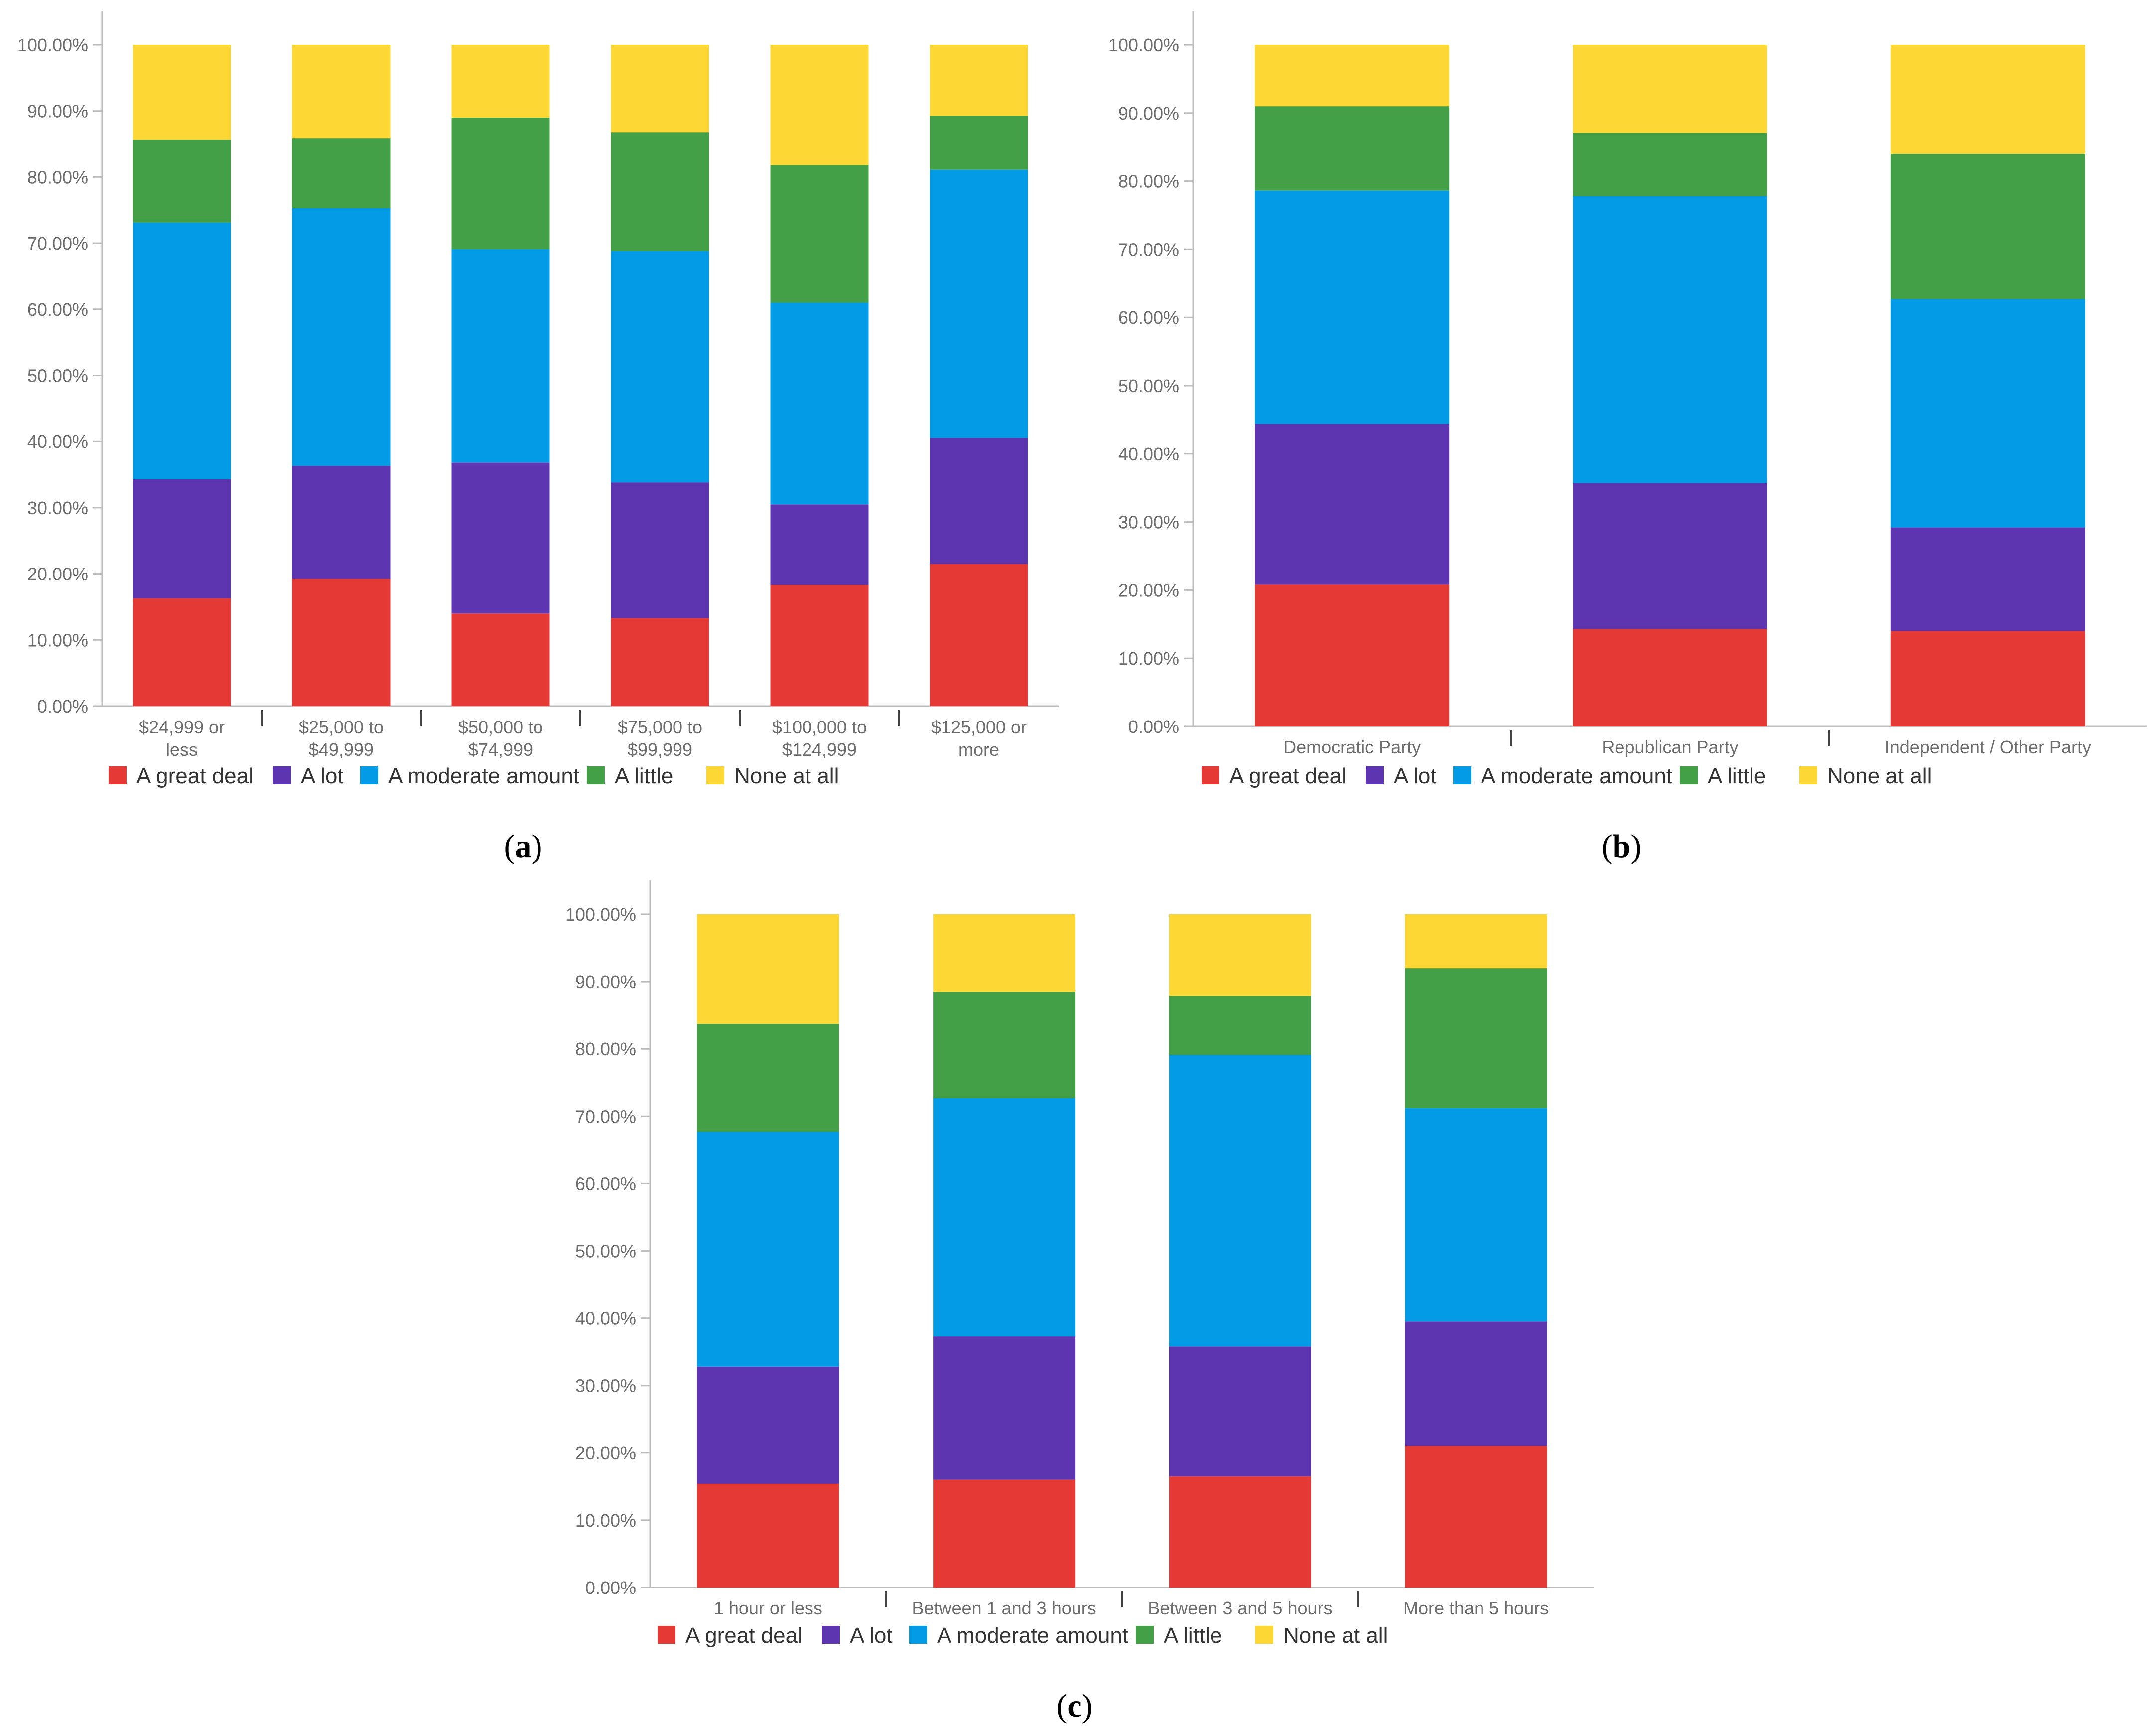  I want to click on x-tick-label: $24,999 or, so click(182, 727).